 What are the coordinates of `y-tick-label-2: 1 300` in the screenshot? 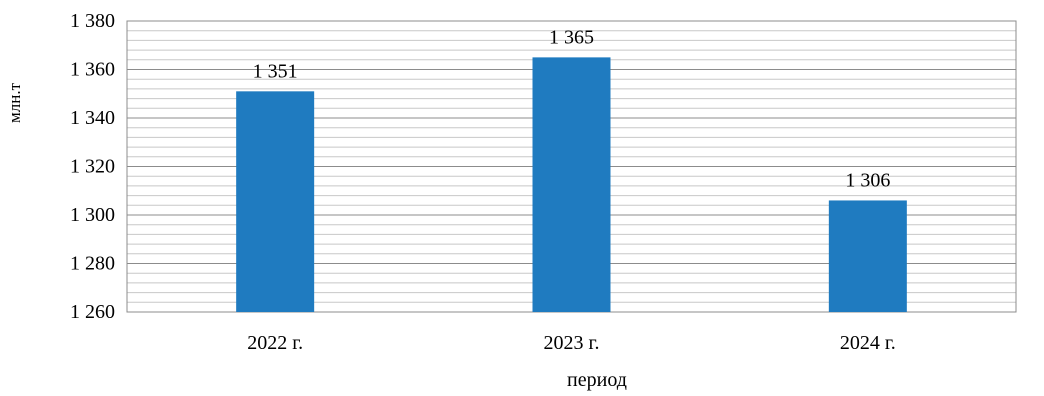 It's located at (92, 215).